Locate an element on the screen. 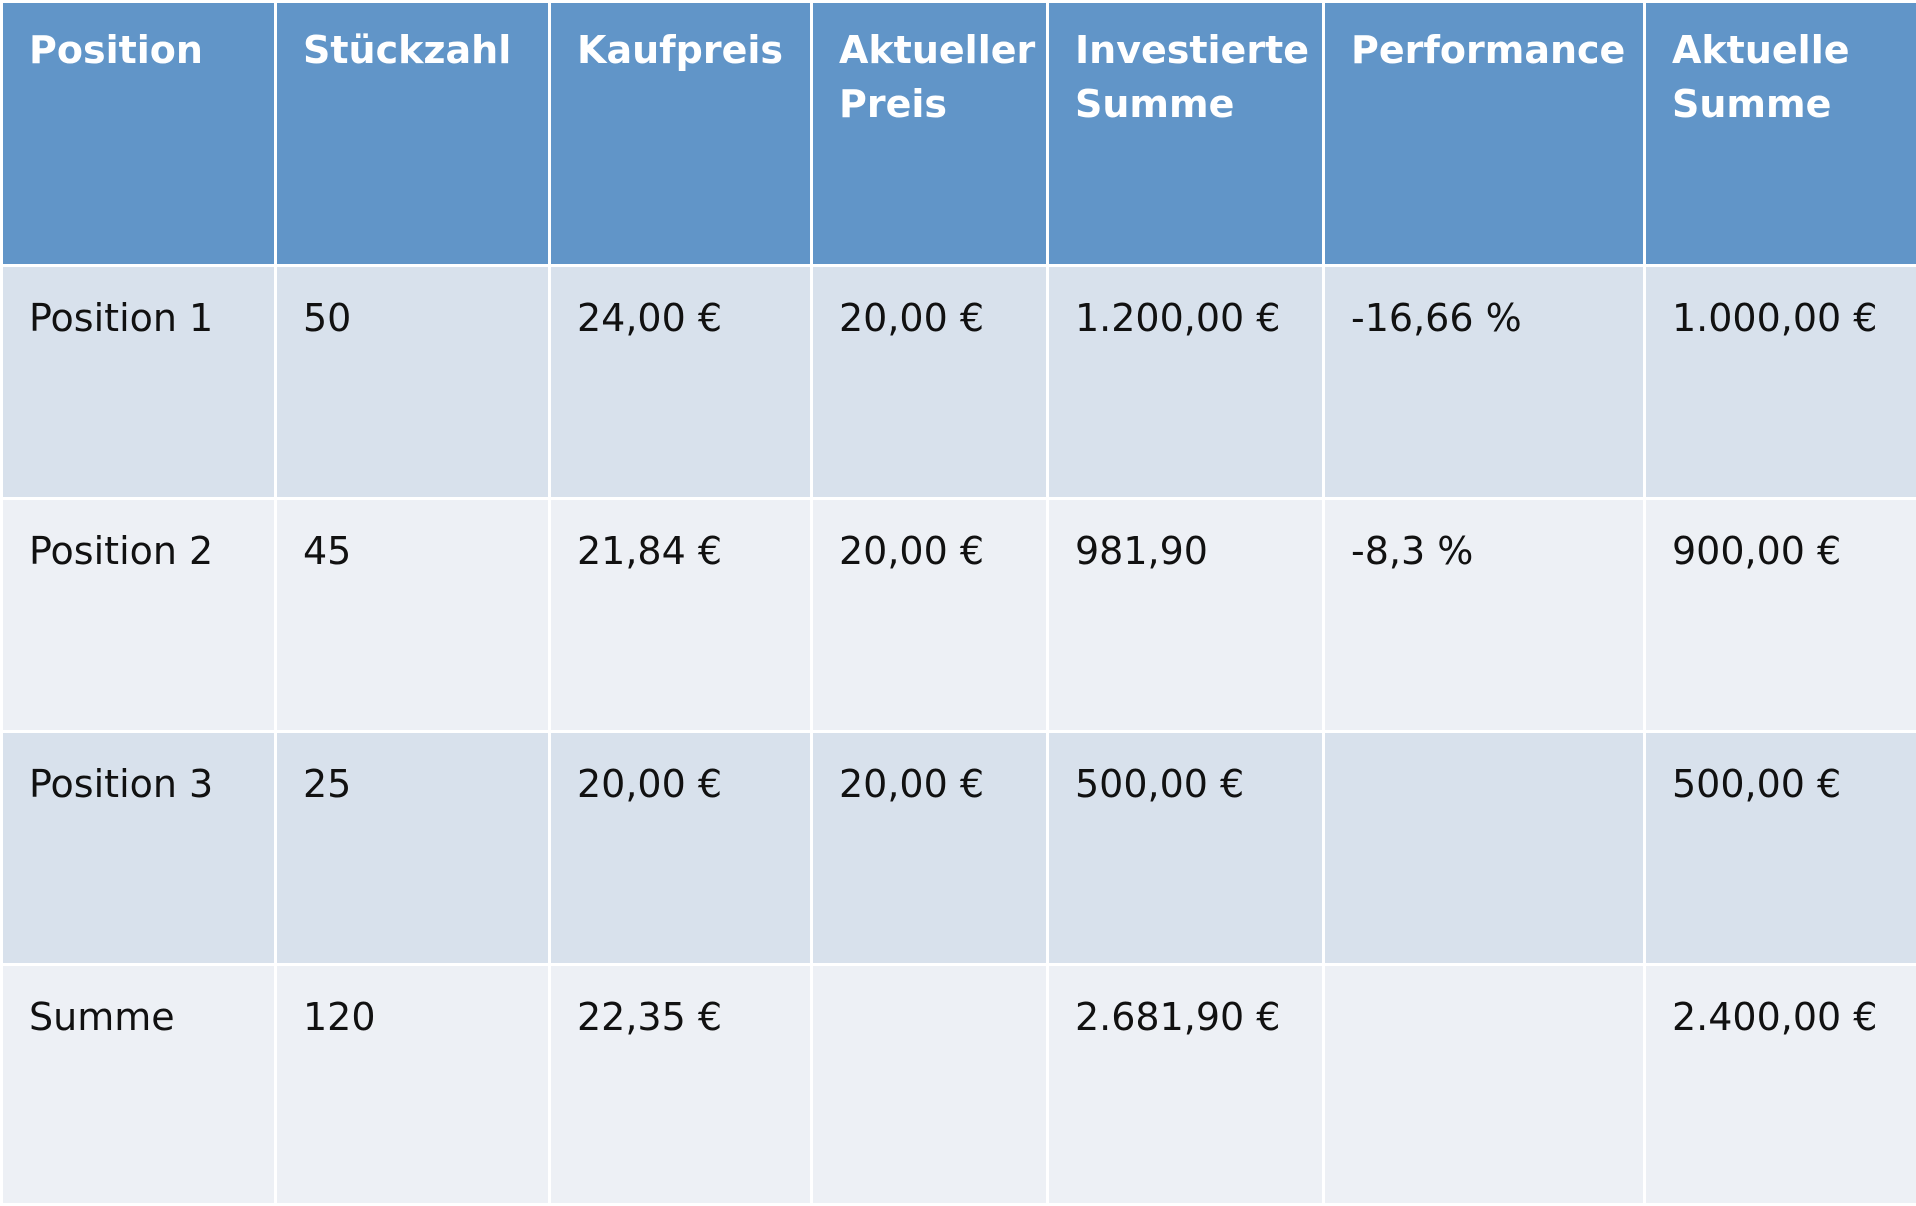 This screenshot has width=1916, height=1206. cell-quantity: 45 is located at coordinates (413, 615).